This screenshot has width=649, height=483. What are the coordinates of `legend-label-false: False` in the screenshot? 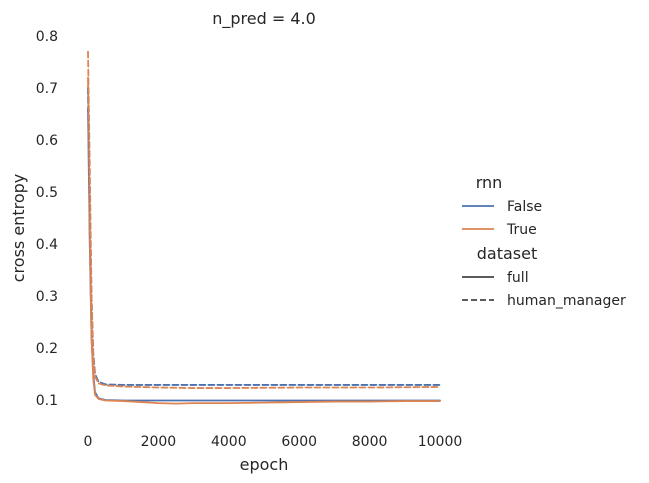 It's located at (524, 207).